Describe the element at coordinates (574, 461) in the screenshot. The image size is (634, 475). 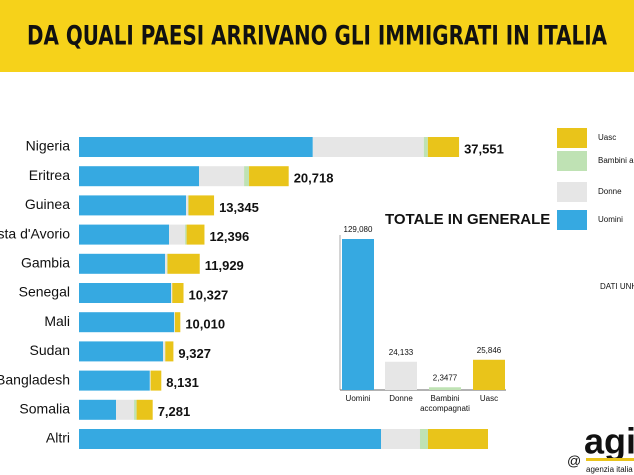
I see `logo-symbol: @` at that location.